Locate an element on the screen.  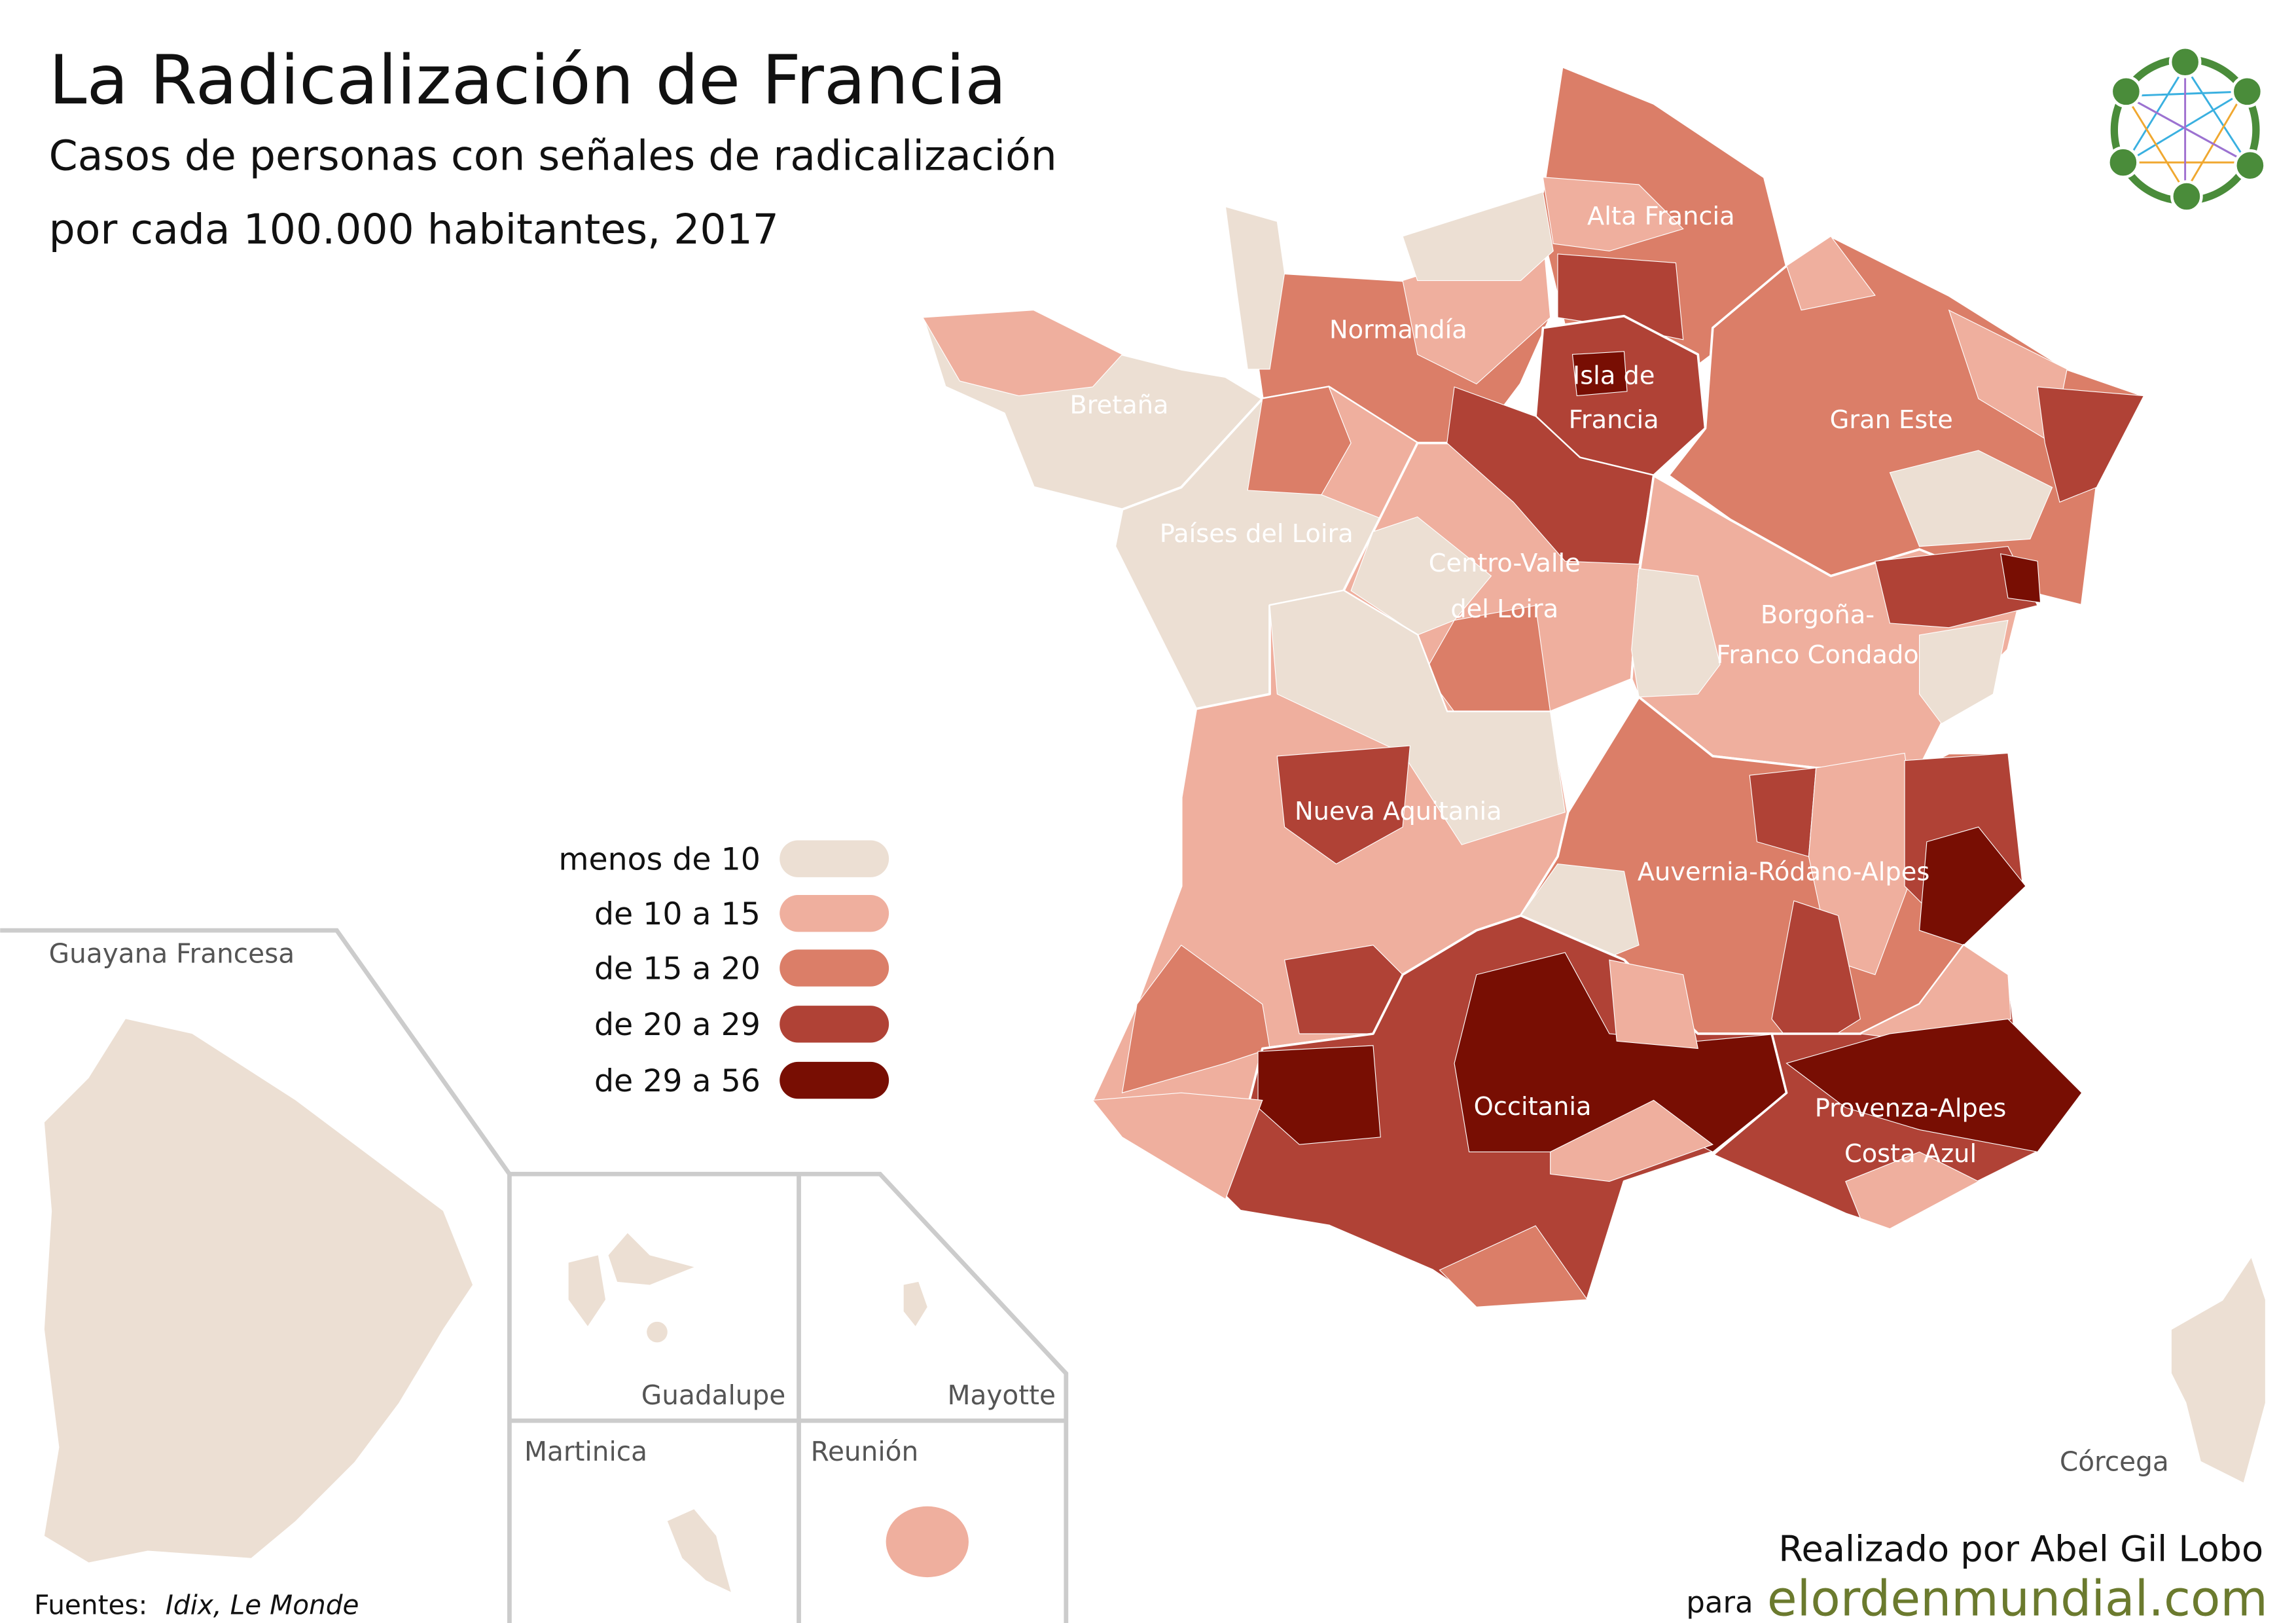
label-borgona-1: Borgoña- is located at coordinates (1817, 615).